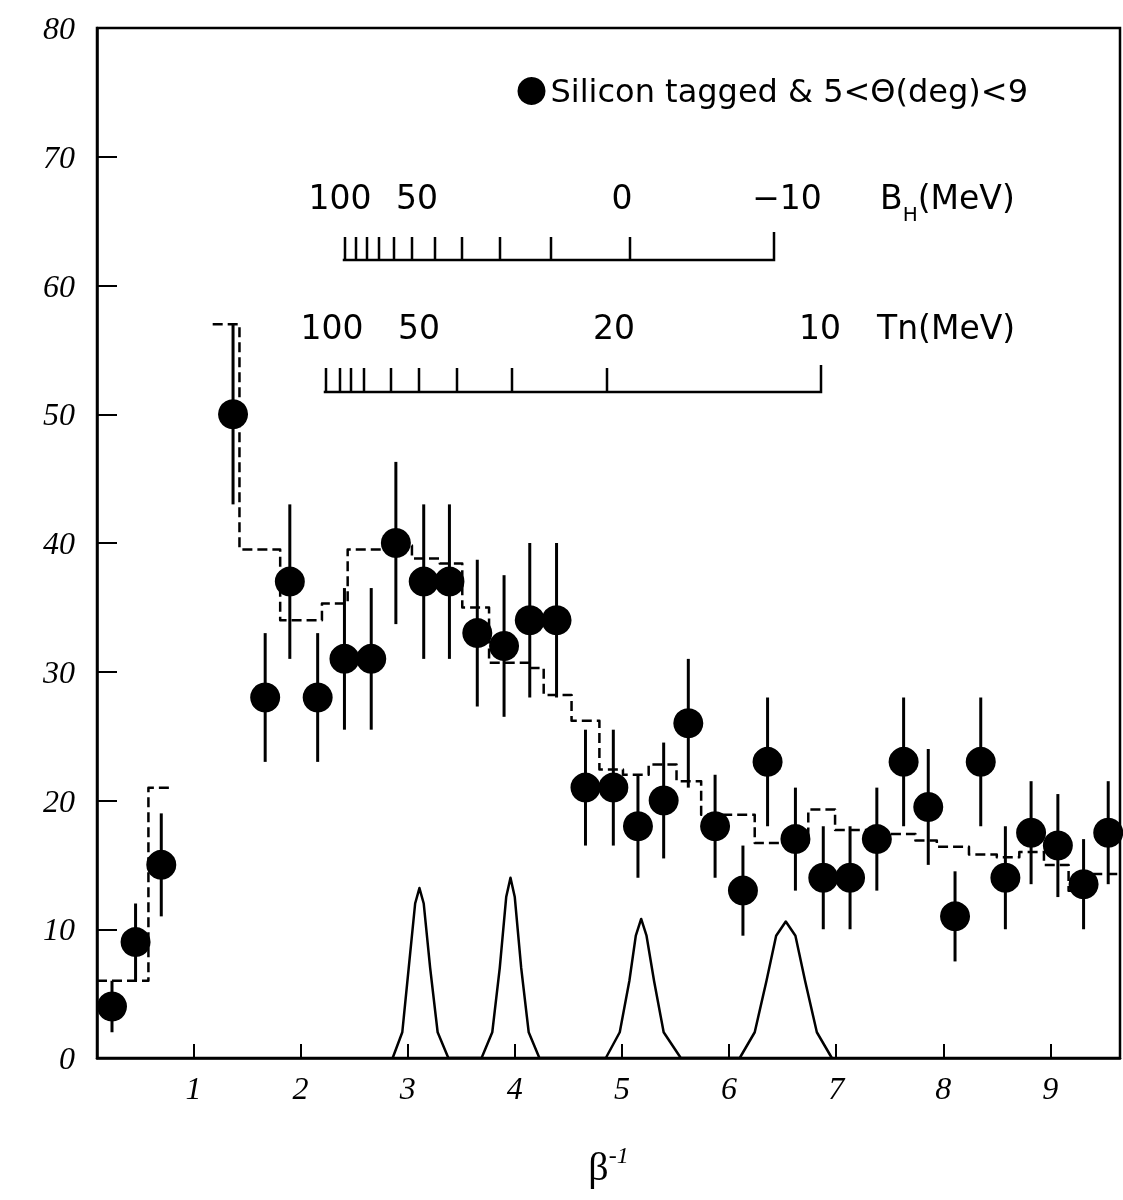 This screenshot has width=1123, height=1200. I want to click on y-tick-label: 60, so click(59, 285).